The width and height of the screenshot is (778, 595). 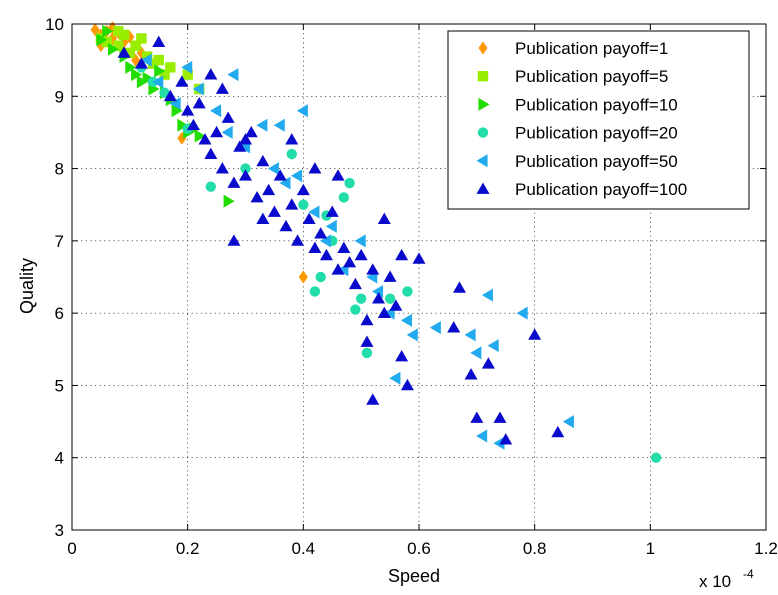 What do you see at coordinates (59, 96) in the screenshot?
I see `y-tick-label: 9` at bounding box center [59, 96].